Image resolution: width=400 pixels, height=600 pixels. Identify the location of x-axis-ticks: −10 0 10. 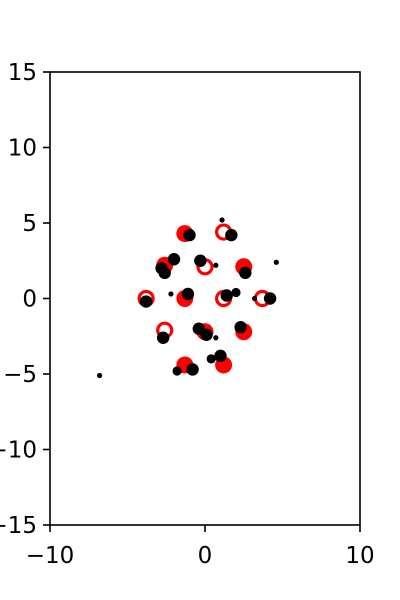
(200, 547).